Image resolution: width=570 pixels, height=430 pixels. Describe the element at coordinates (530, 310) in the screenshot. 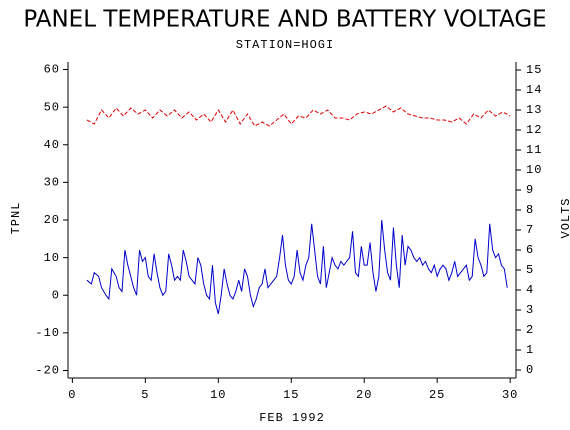

I see `y2-tick-label: 3` at that location.